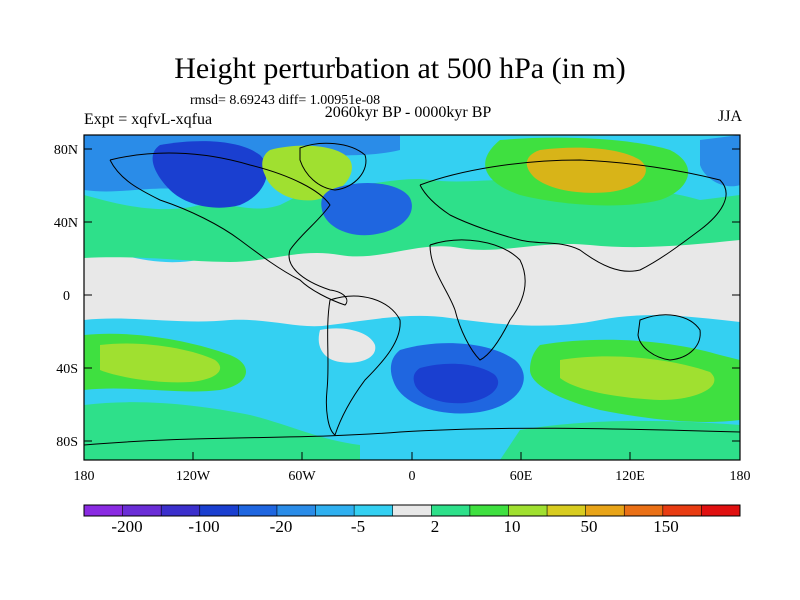 Image resolution: width=800 pixels, height=600 pixels. Describe the element at coordinates (333, 166) in the screenshot. I see `coast-greenland` at that location.